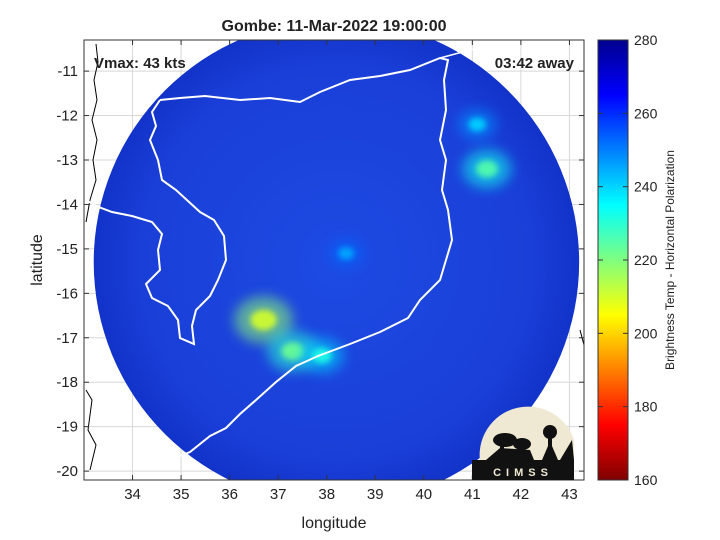 The height and width of the screenshot is (540, 720). I want to click on chart-title: Gombe: 11-Mar-2022 19:00:00, so click(334, 26).